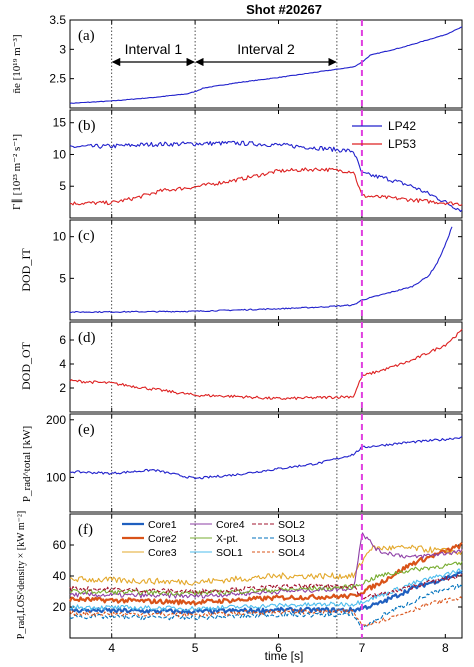 The width and height of the screenshot is (474, 667). I want to click on y-tick-label: 60, so click(60, 545).